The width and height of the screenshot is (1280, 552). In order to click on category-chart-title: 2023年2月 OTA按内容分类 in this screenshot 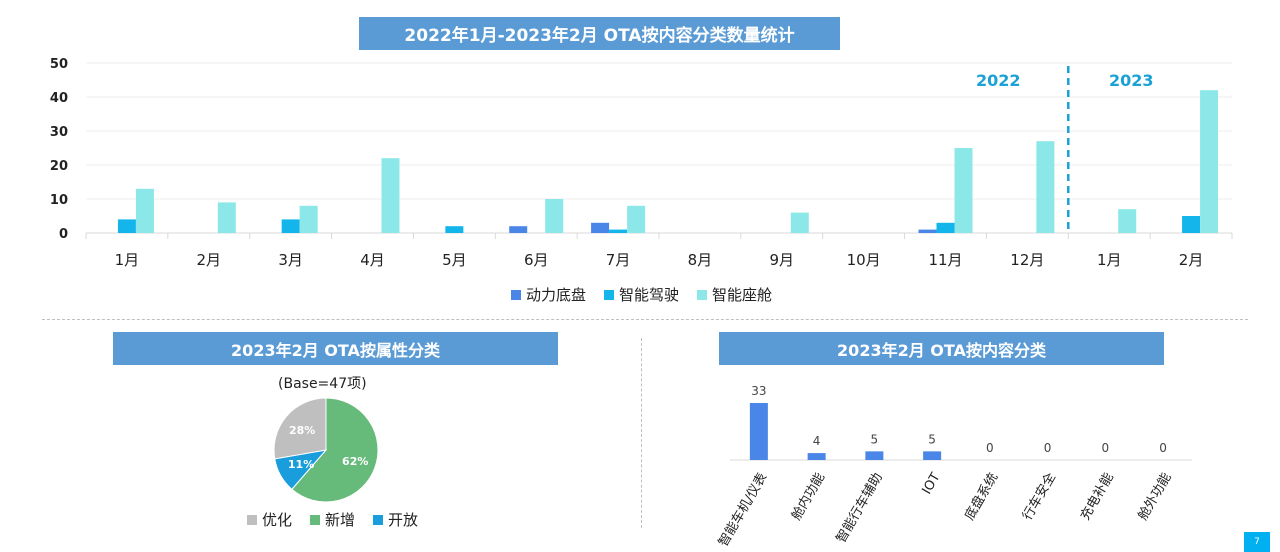, I will do `click(941, 348)`.